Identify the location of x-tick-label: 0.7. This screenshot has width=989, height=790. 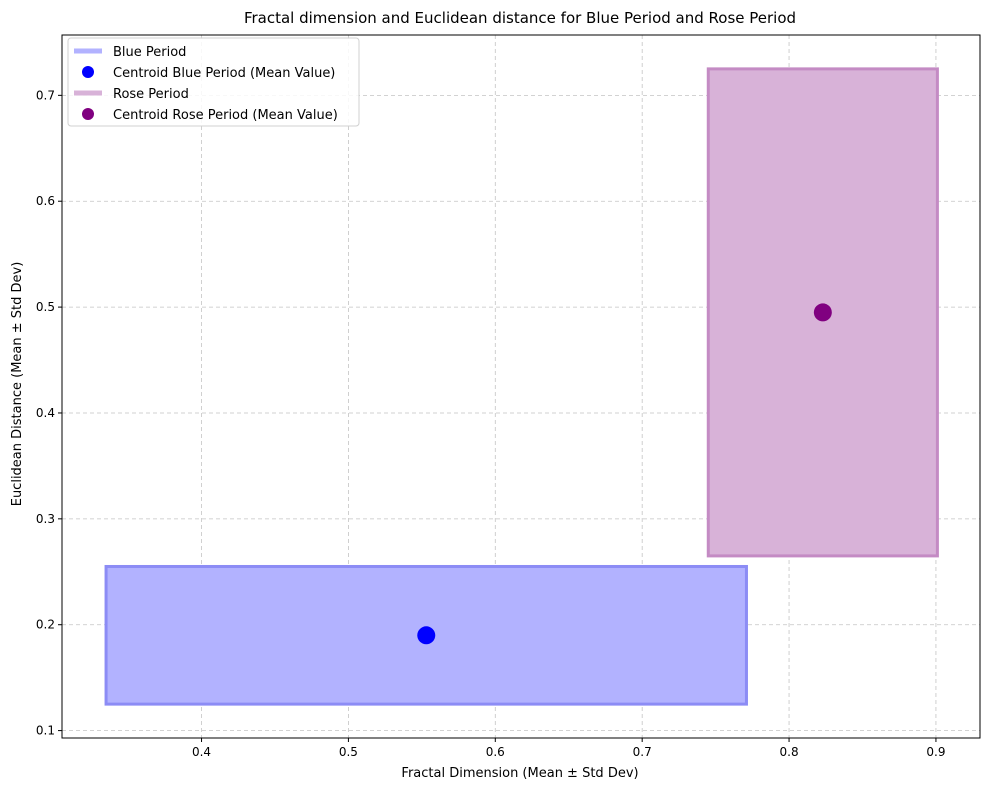
(642, 752).